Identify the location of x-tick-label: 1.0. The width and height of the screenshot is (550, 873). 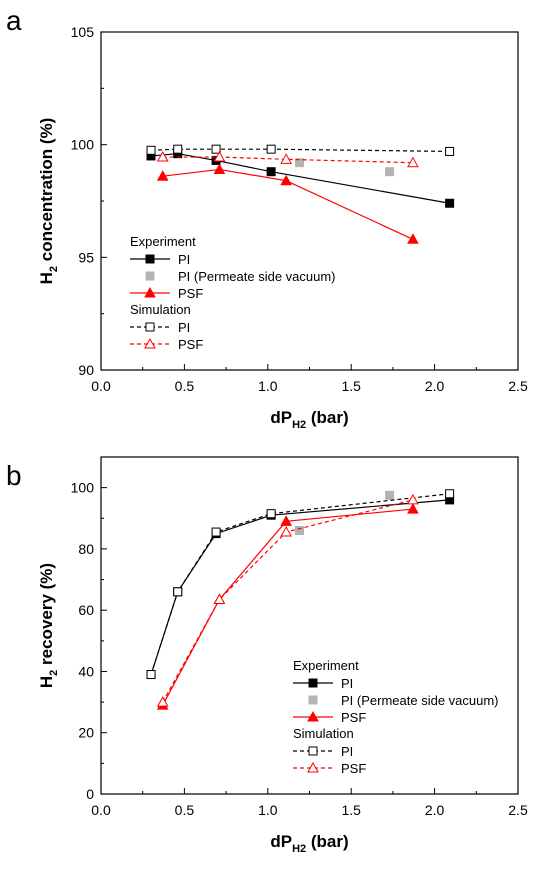
(268, 386).